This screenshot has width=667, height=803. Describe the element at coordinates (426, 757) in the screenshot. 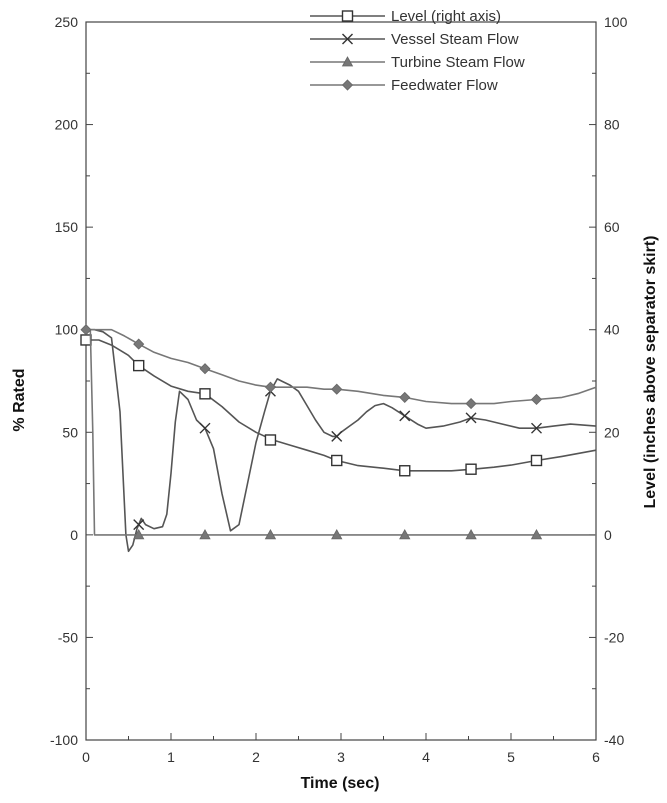

I see `x-tick-label: 4` at that location.